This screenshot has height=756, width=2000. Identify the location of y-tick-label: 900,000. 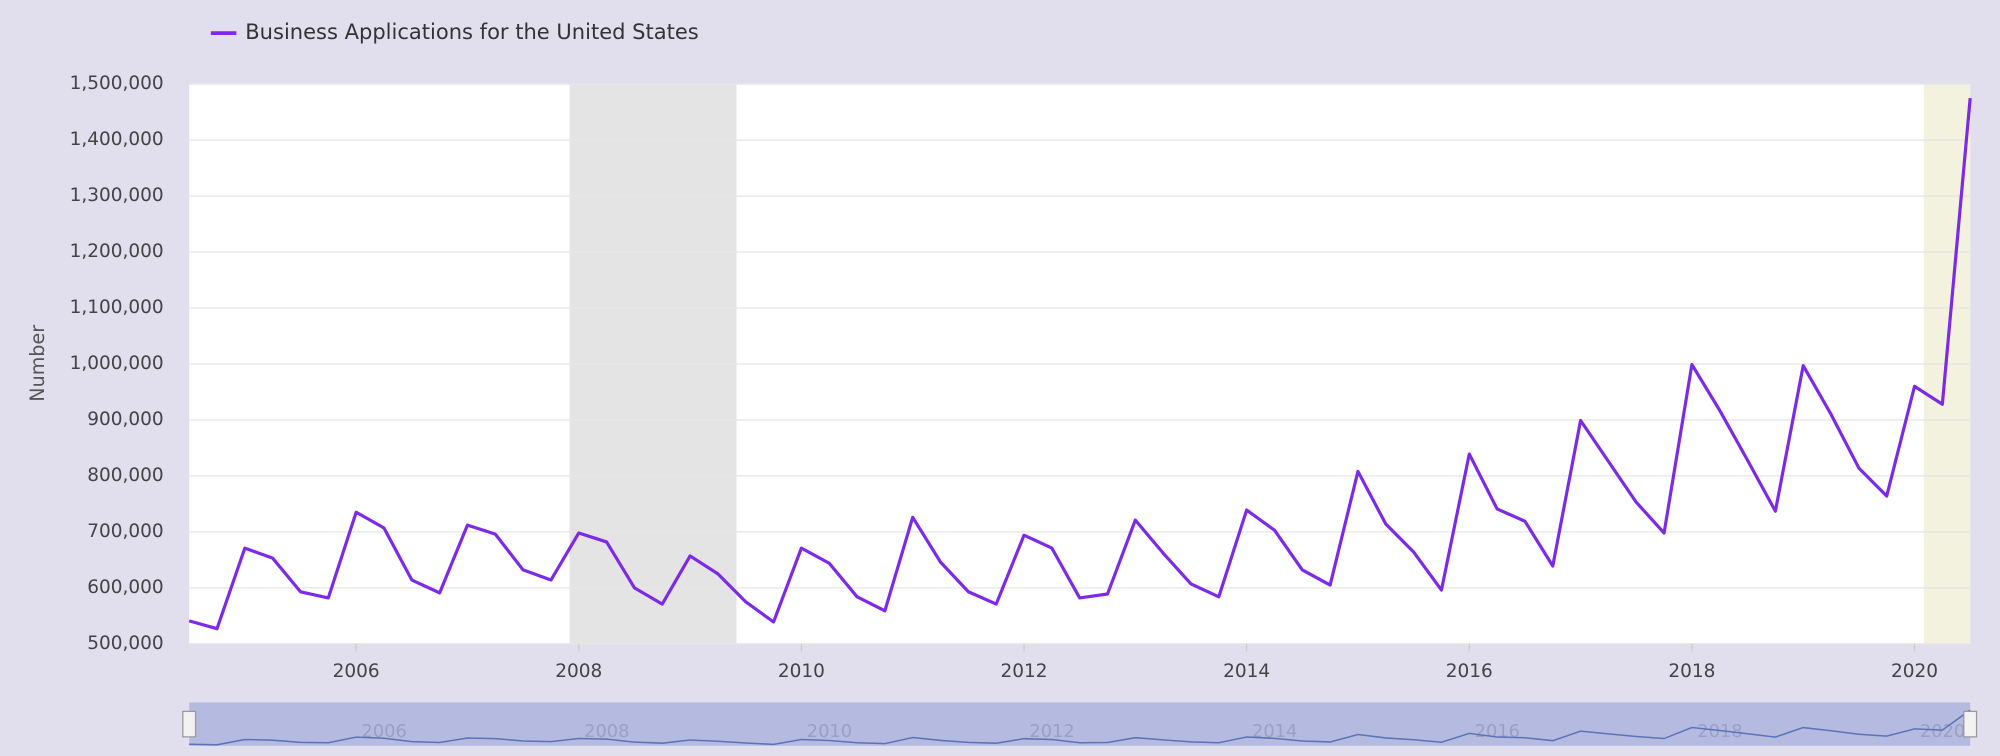
(125, 419).